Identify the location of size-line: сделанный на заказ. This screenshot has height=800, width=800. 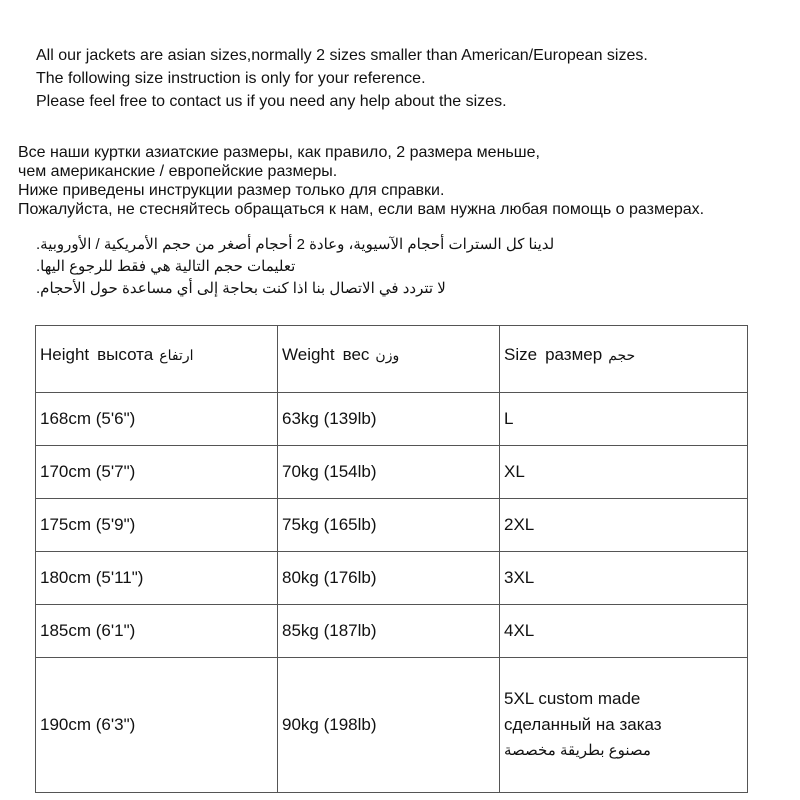
(583, 724).